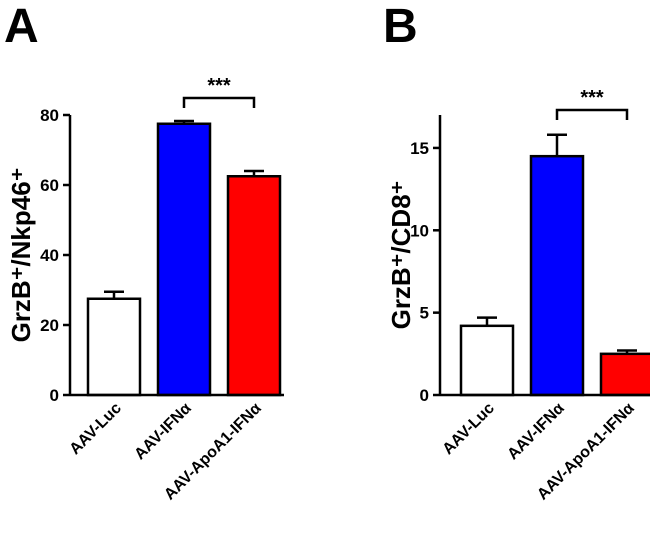  What do you see at coordinates (21, 255) in the screenshot?
I see `y-axis-label: GrzB⁺/Nkp46⁺` at bounding box center [21, 255].